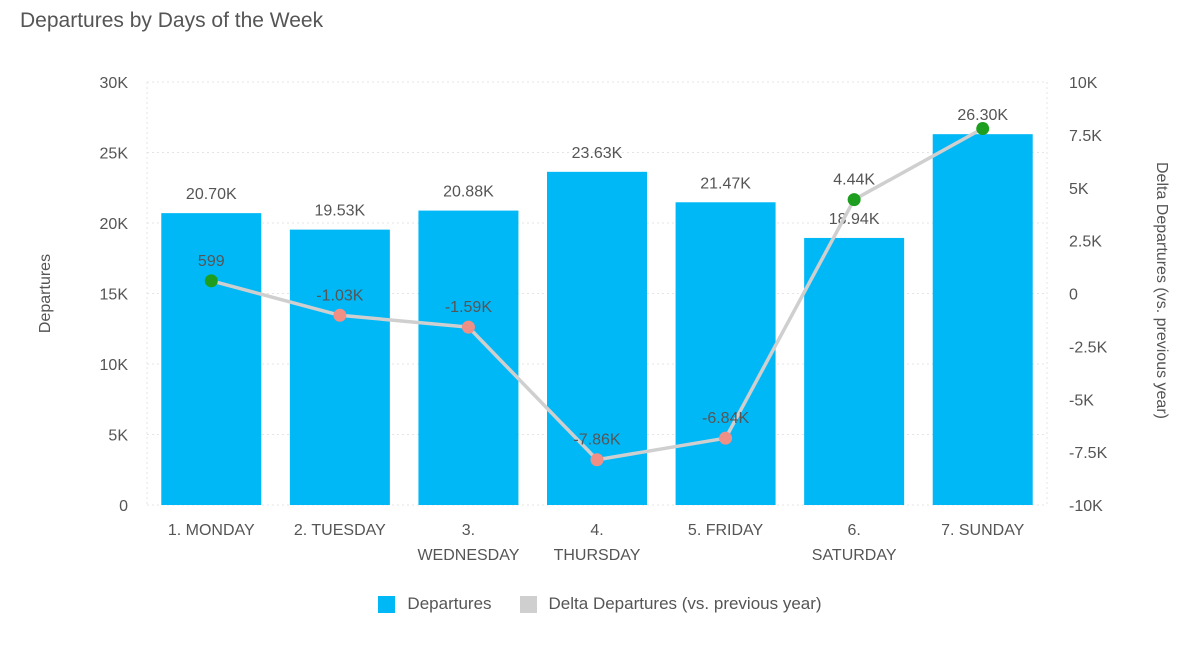 The image size is (1200, 649). Describe the element at coordinates (211, 530) in the screenshot. I see `x-tick-label: 1. MONDAY` at that location.